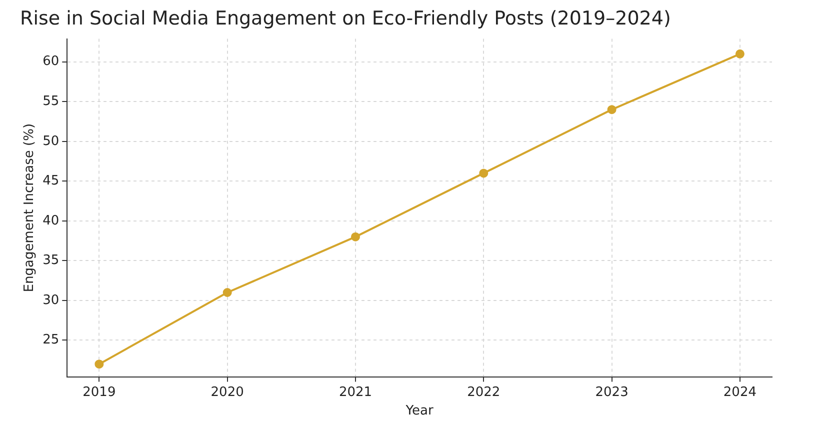 This screenshot has width=832, height=423. I want to click on chart-title: Rise in Social Media Engagement on Eco-Friendly Posts (2019–2024), so click(345, 18).